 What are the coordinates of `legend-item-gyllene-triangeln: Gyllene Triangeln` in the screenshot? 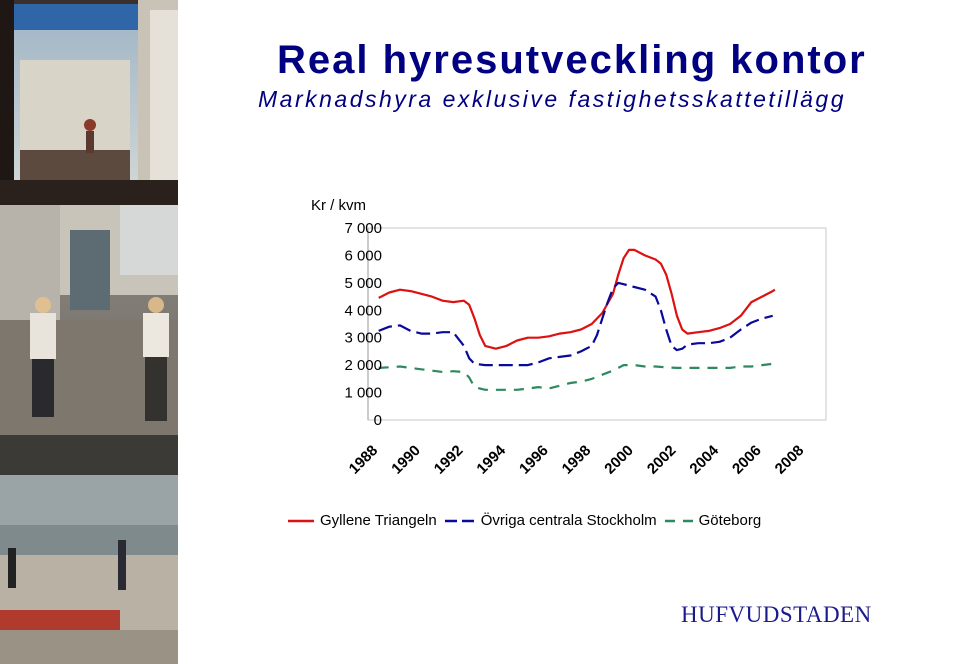 It's located at (362, 520).